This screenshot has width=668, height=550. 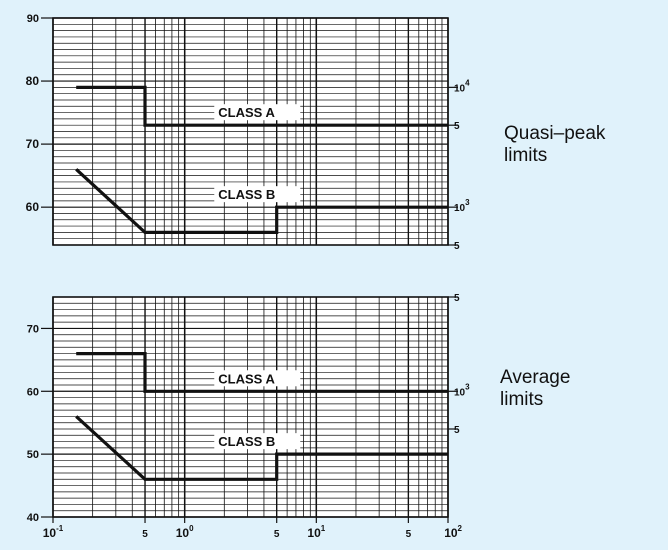 What do you see at coordinates (535, 388) in the screenshot?
I see `panel-side-label: Average limits` at bounding box center [535, 388].